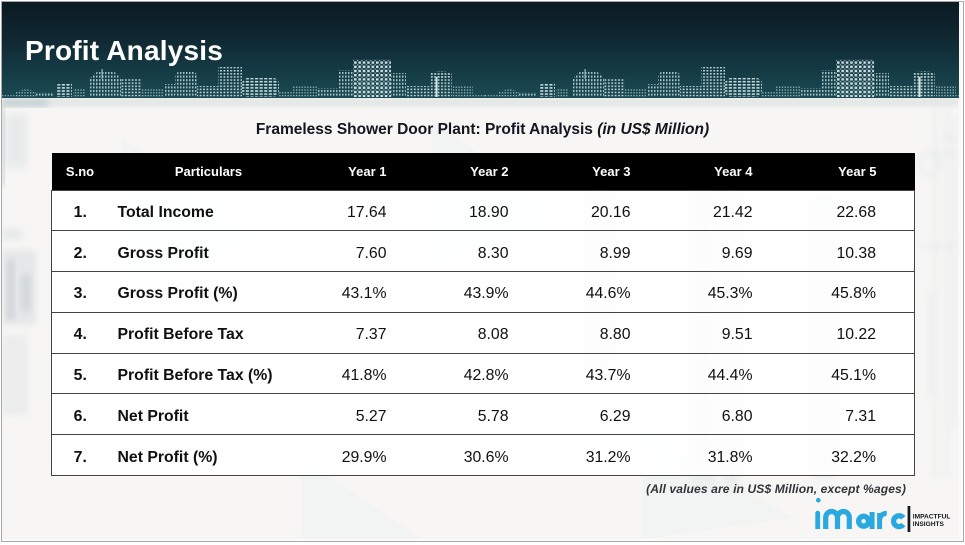 The width and height of the screenshot is (965, 545). I want to click on svg-text: IMPACTFUL, so click(932, 517).